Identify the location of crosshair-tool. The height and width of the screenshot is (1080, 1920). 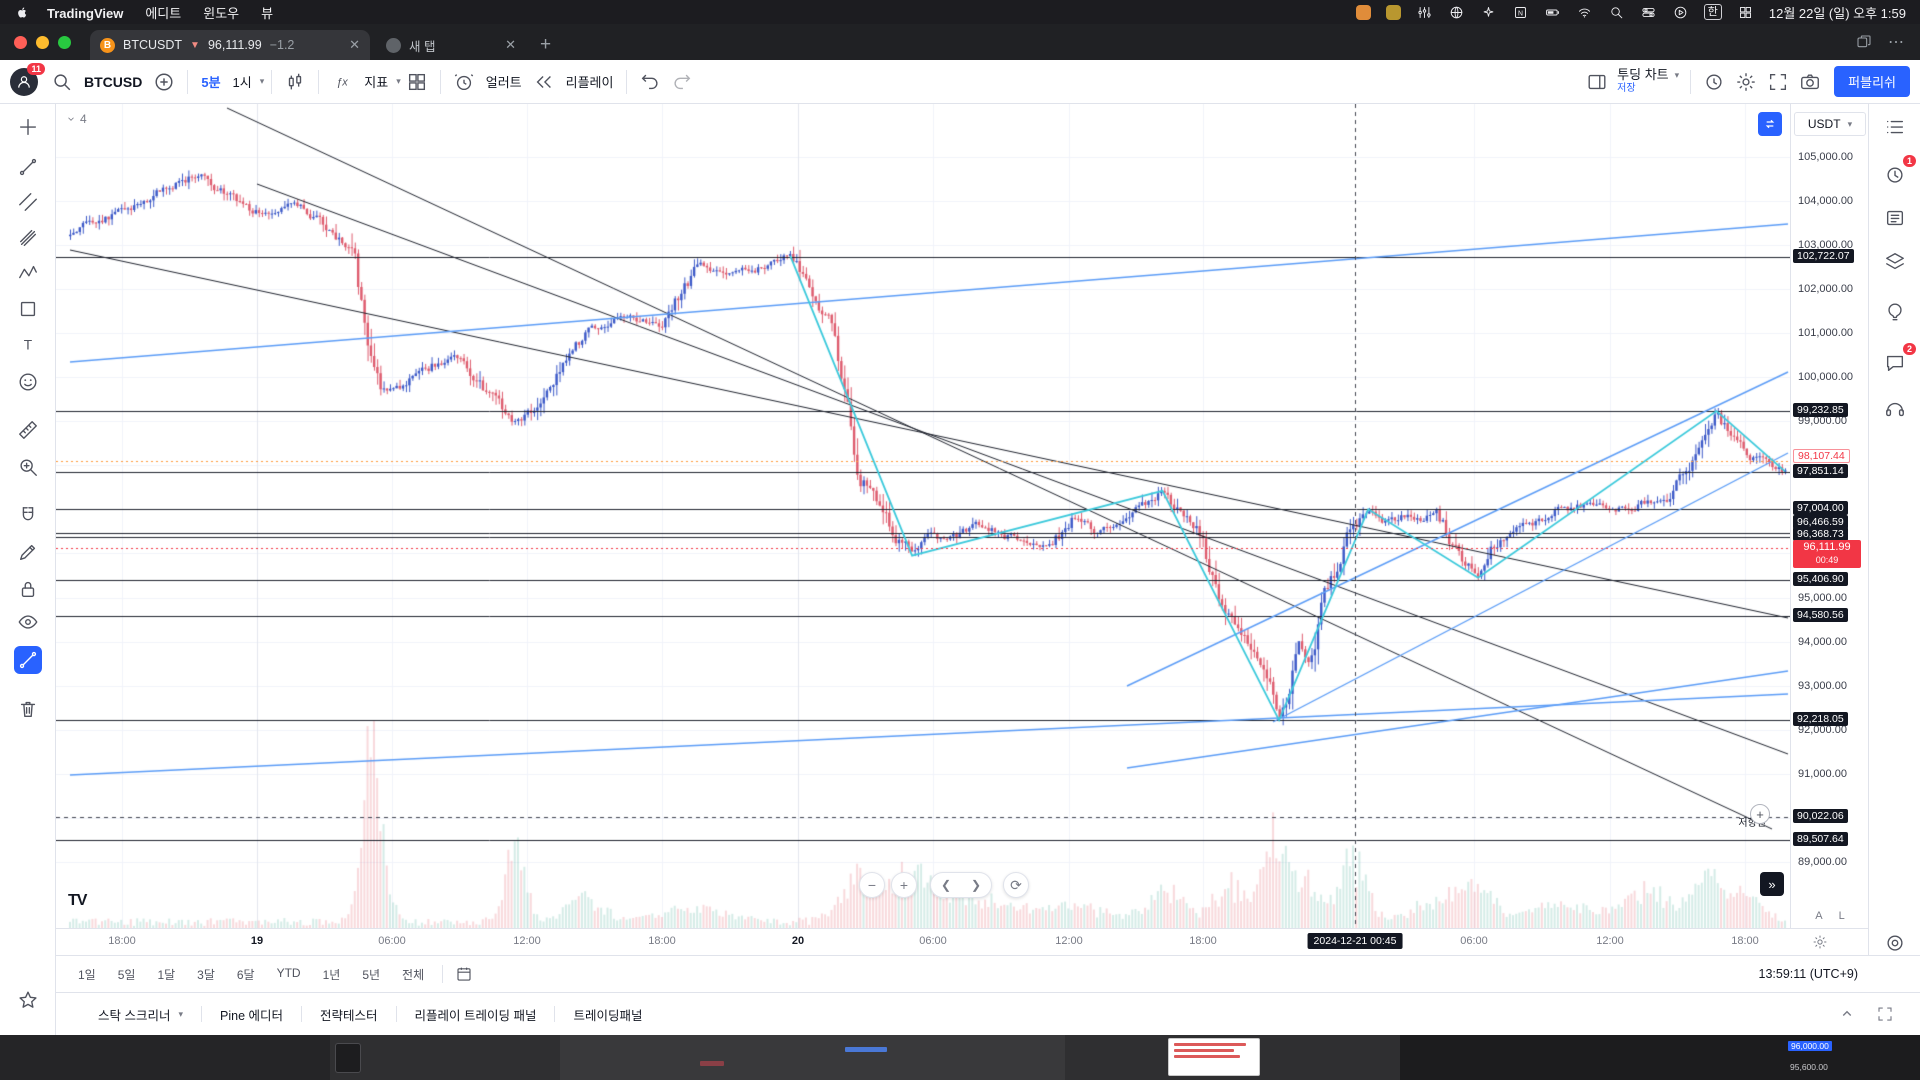
(28, 127).